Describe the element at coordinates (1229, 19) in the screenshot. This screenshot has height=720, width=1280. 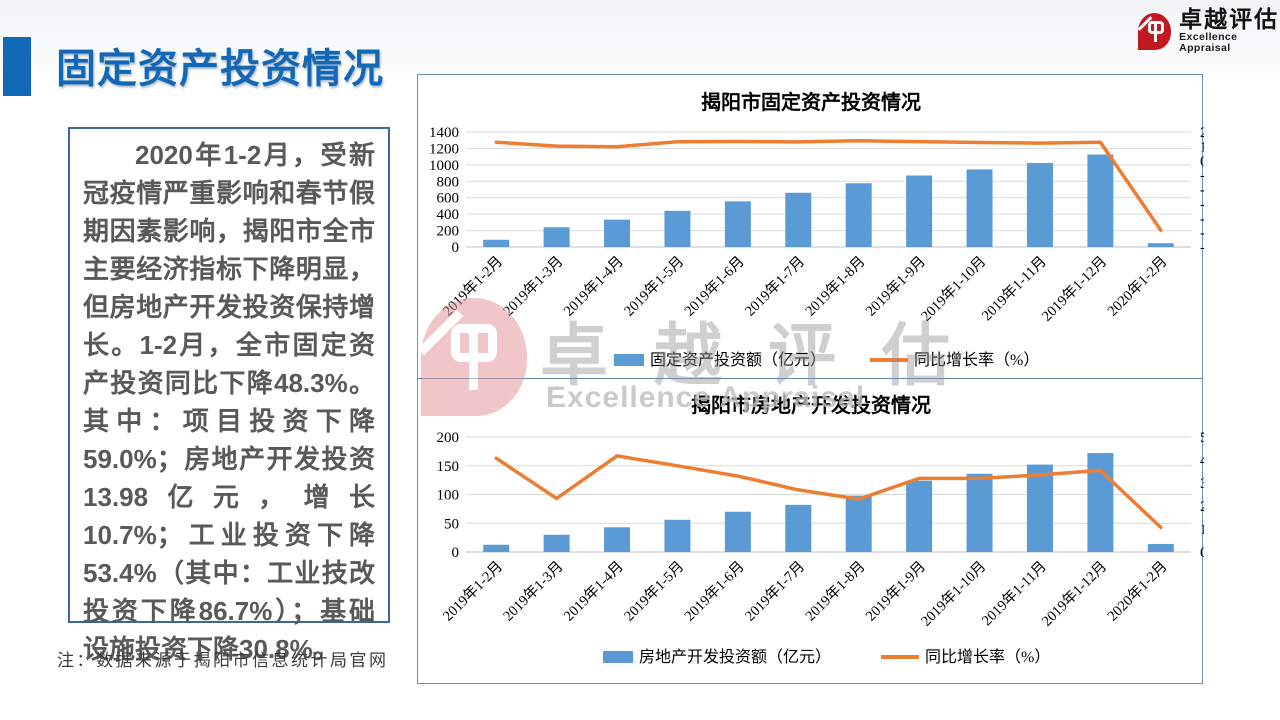
I see `logo-company-name: 卓越评估` at that location.